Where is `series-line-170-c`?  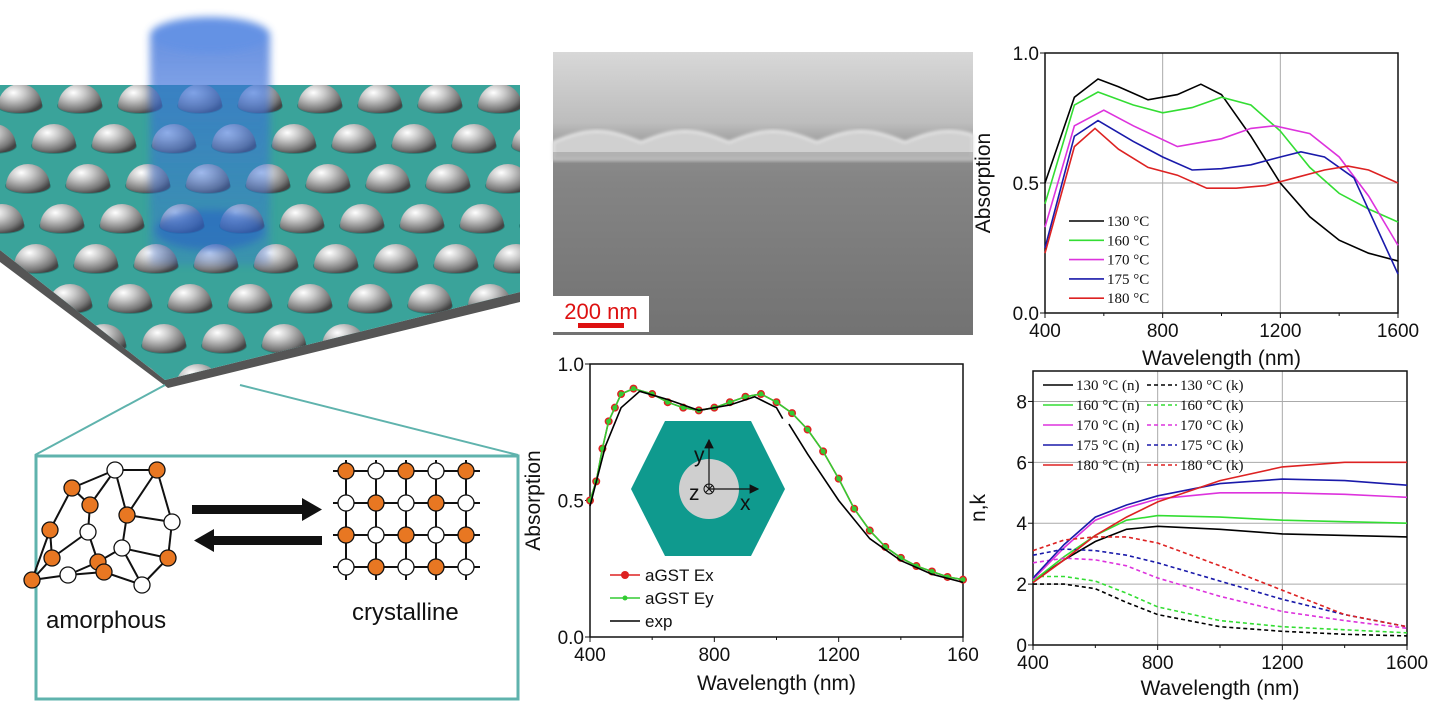
series-line-170-c is located at coordinates (1221, 177).